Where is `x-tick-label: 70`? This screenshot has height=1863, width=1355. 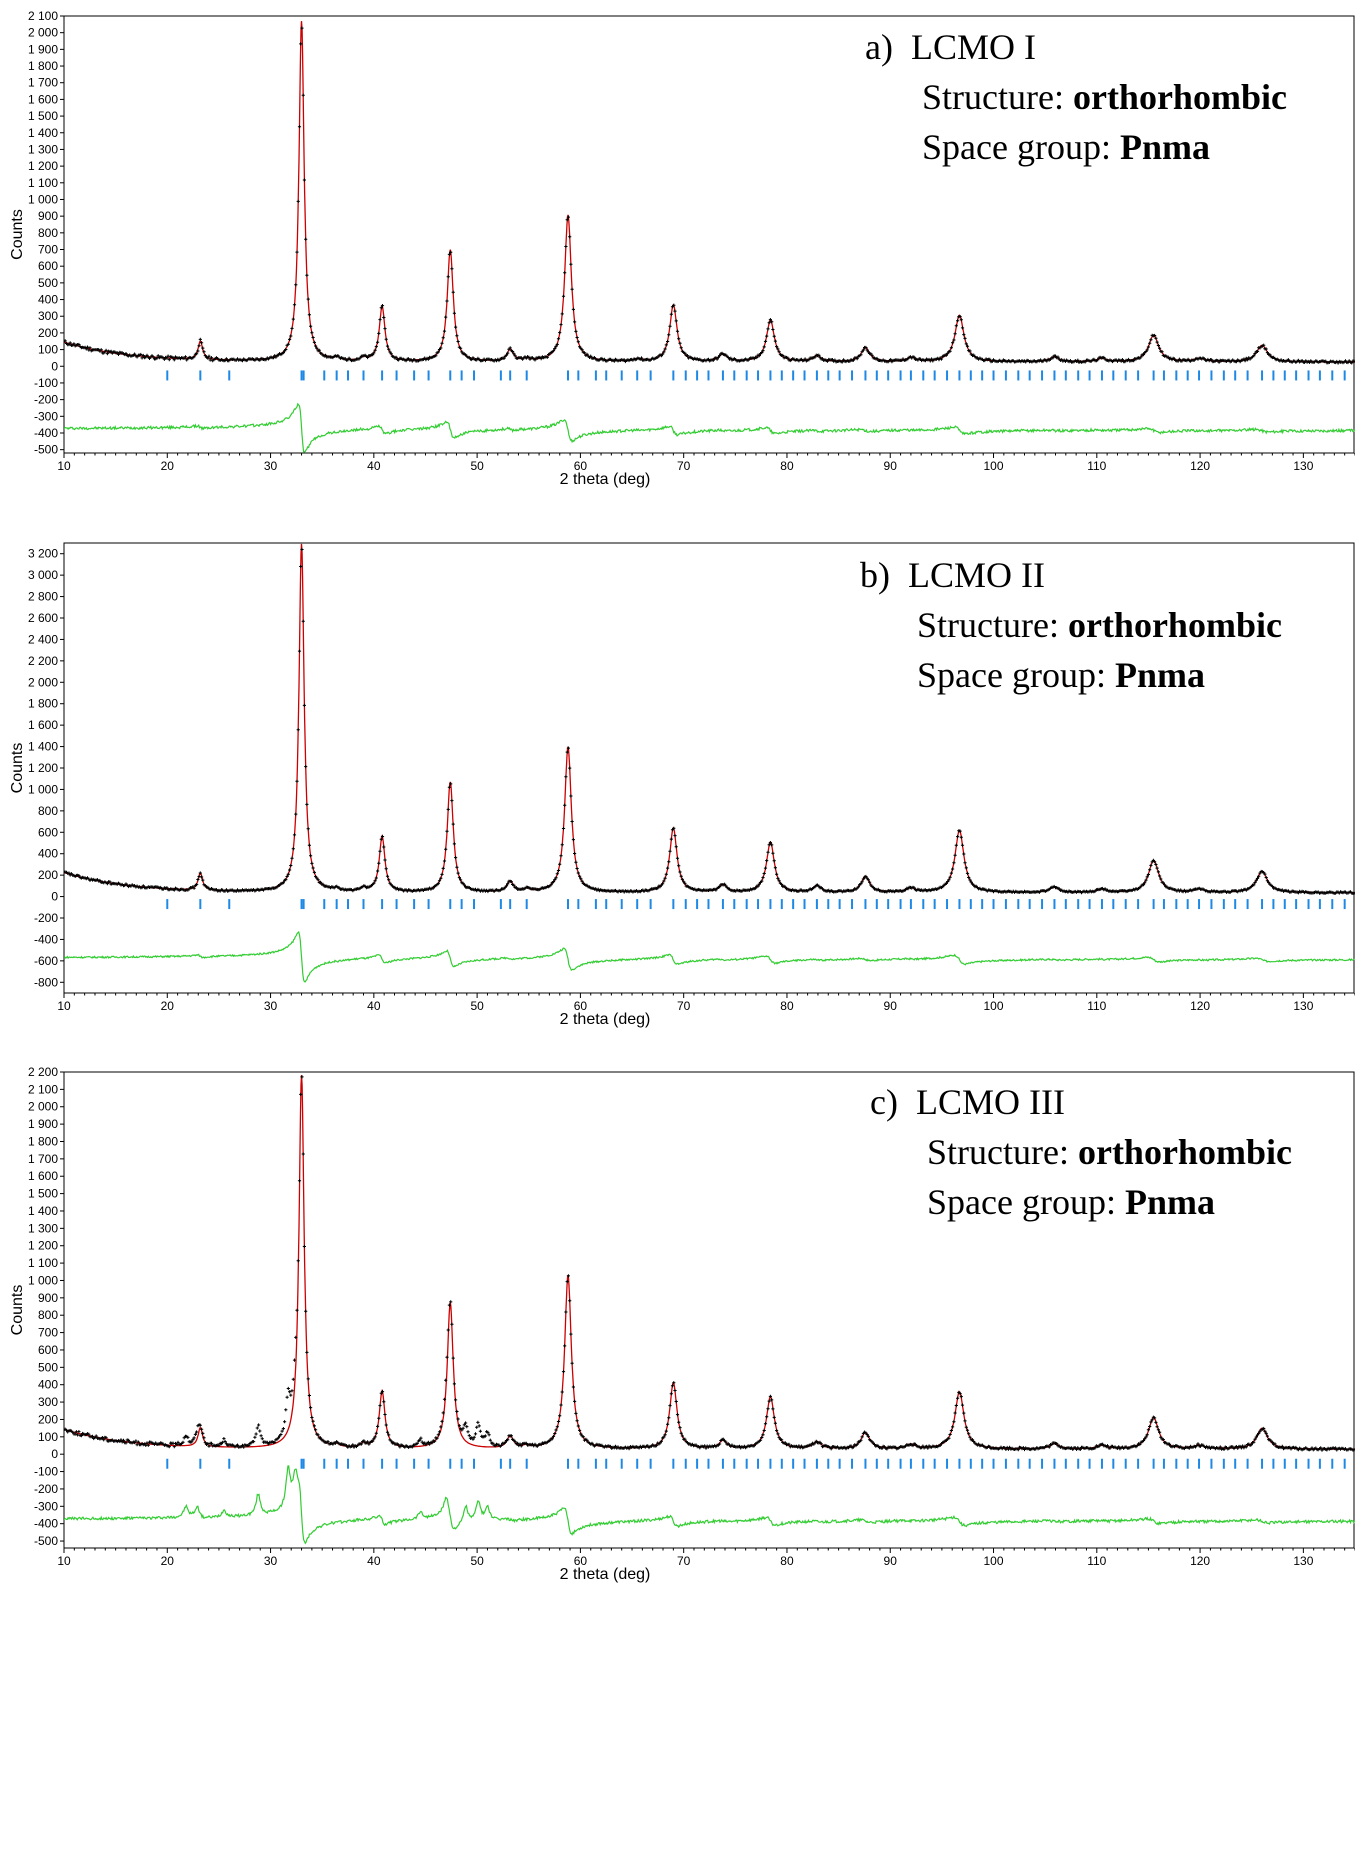
x-tick-label: 70 is located at coordinates (684, 466).